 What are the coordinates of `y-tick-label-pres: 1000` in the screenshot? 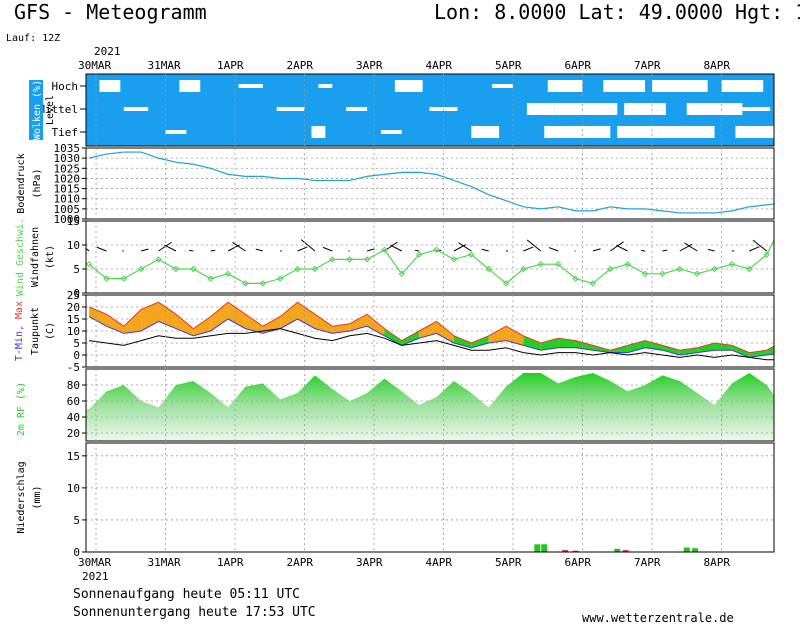 It's located at (67, 219).